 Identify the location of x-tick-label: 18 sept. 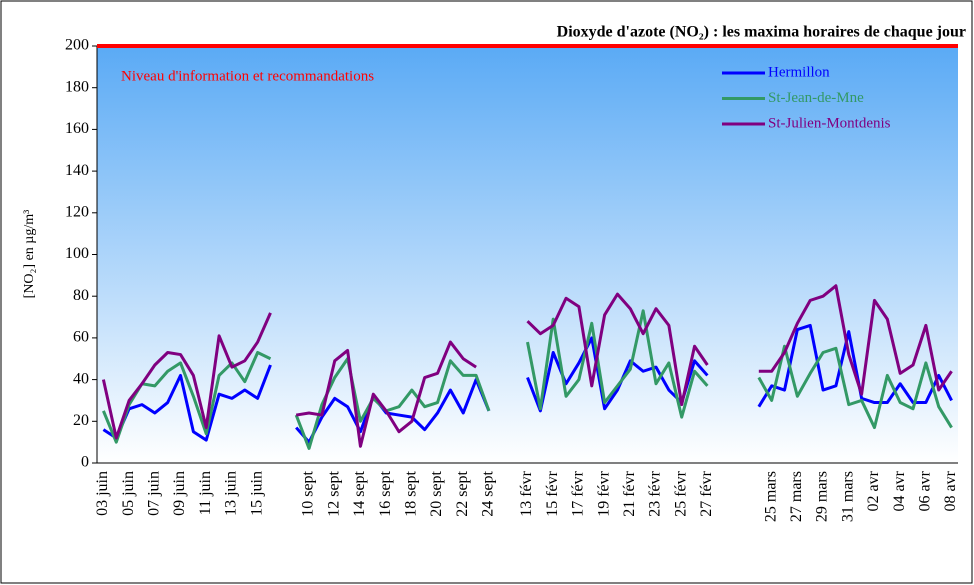
(411, 493).